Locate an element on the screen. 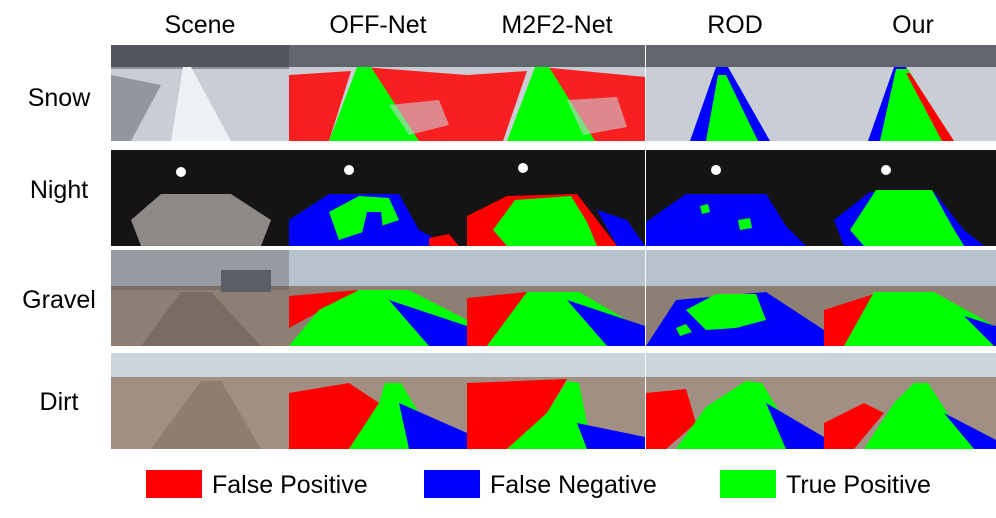 The height and width of the screenshot is (518, 996). row-label-dirt: Dirt is located at coordinates (59, 402).